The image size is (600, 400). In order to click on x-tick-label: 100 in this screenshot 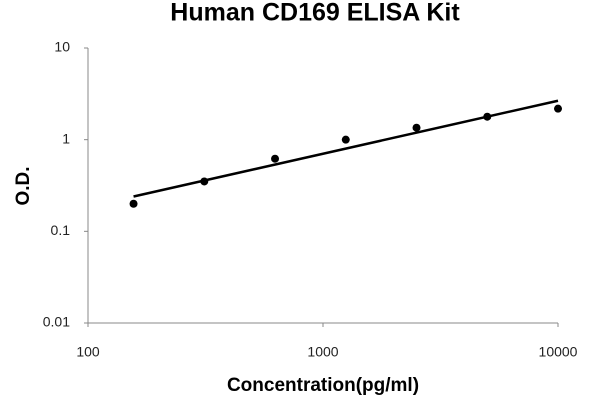, I will do `click(88, 352)`.